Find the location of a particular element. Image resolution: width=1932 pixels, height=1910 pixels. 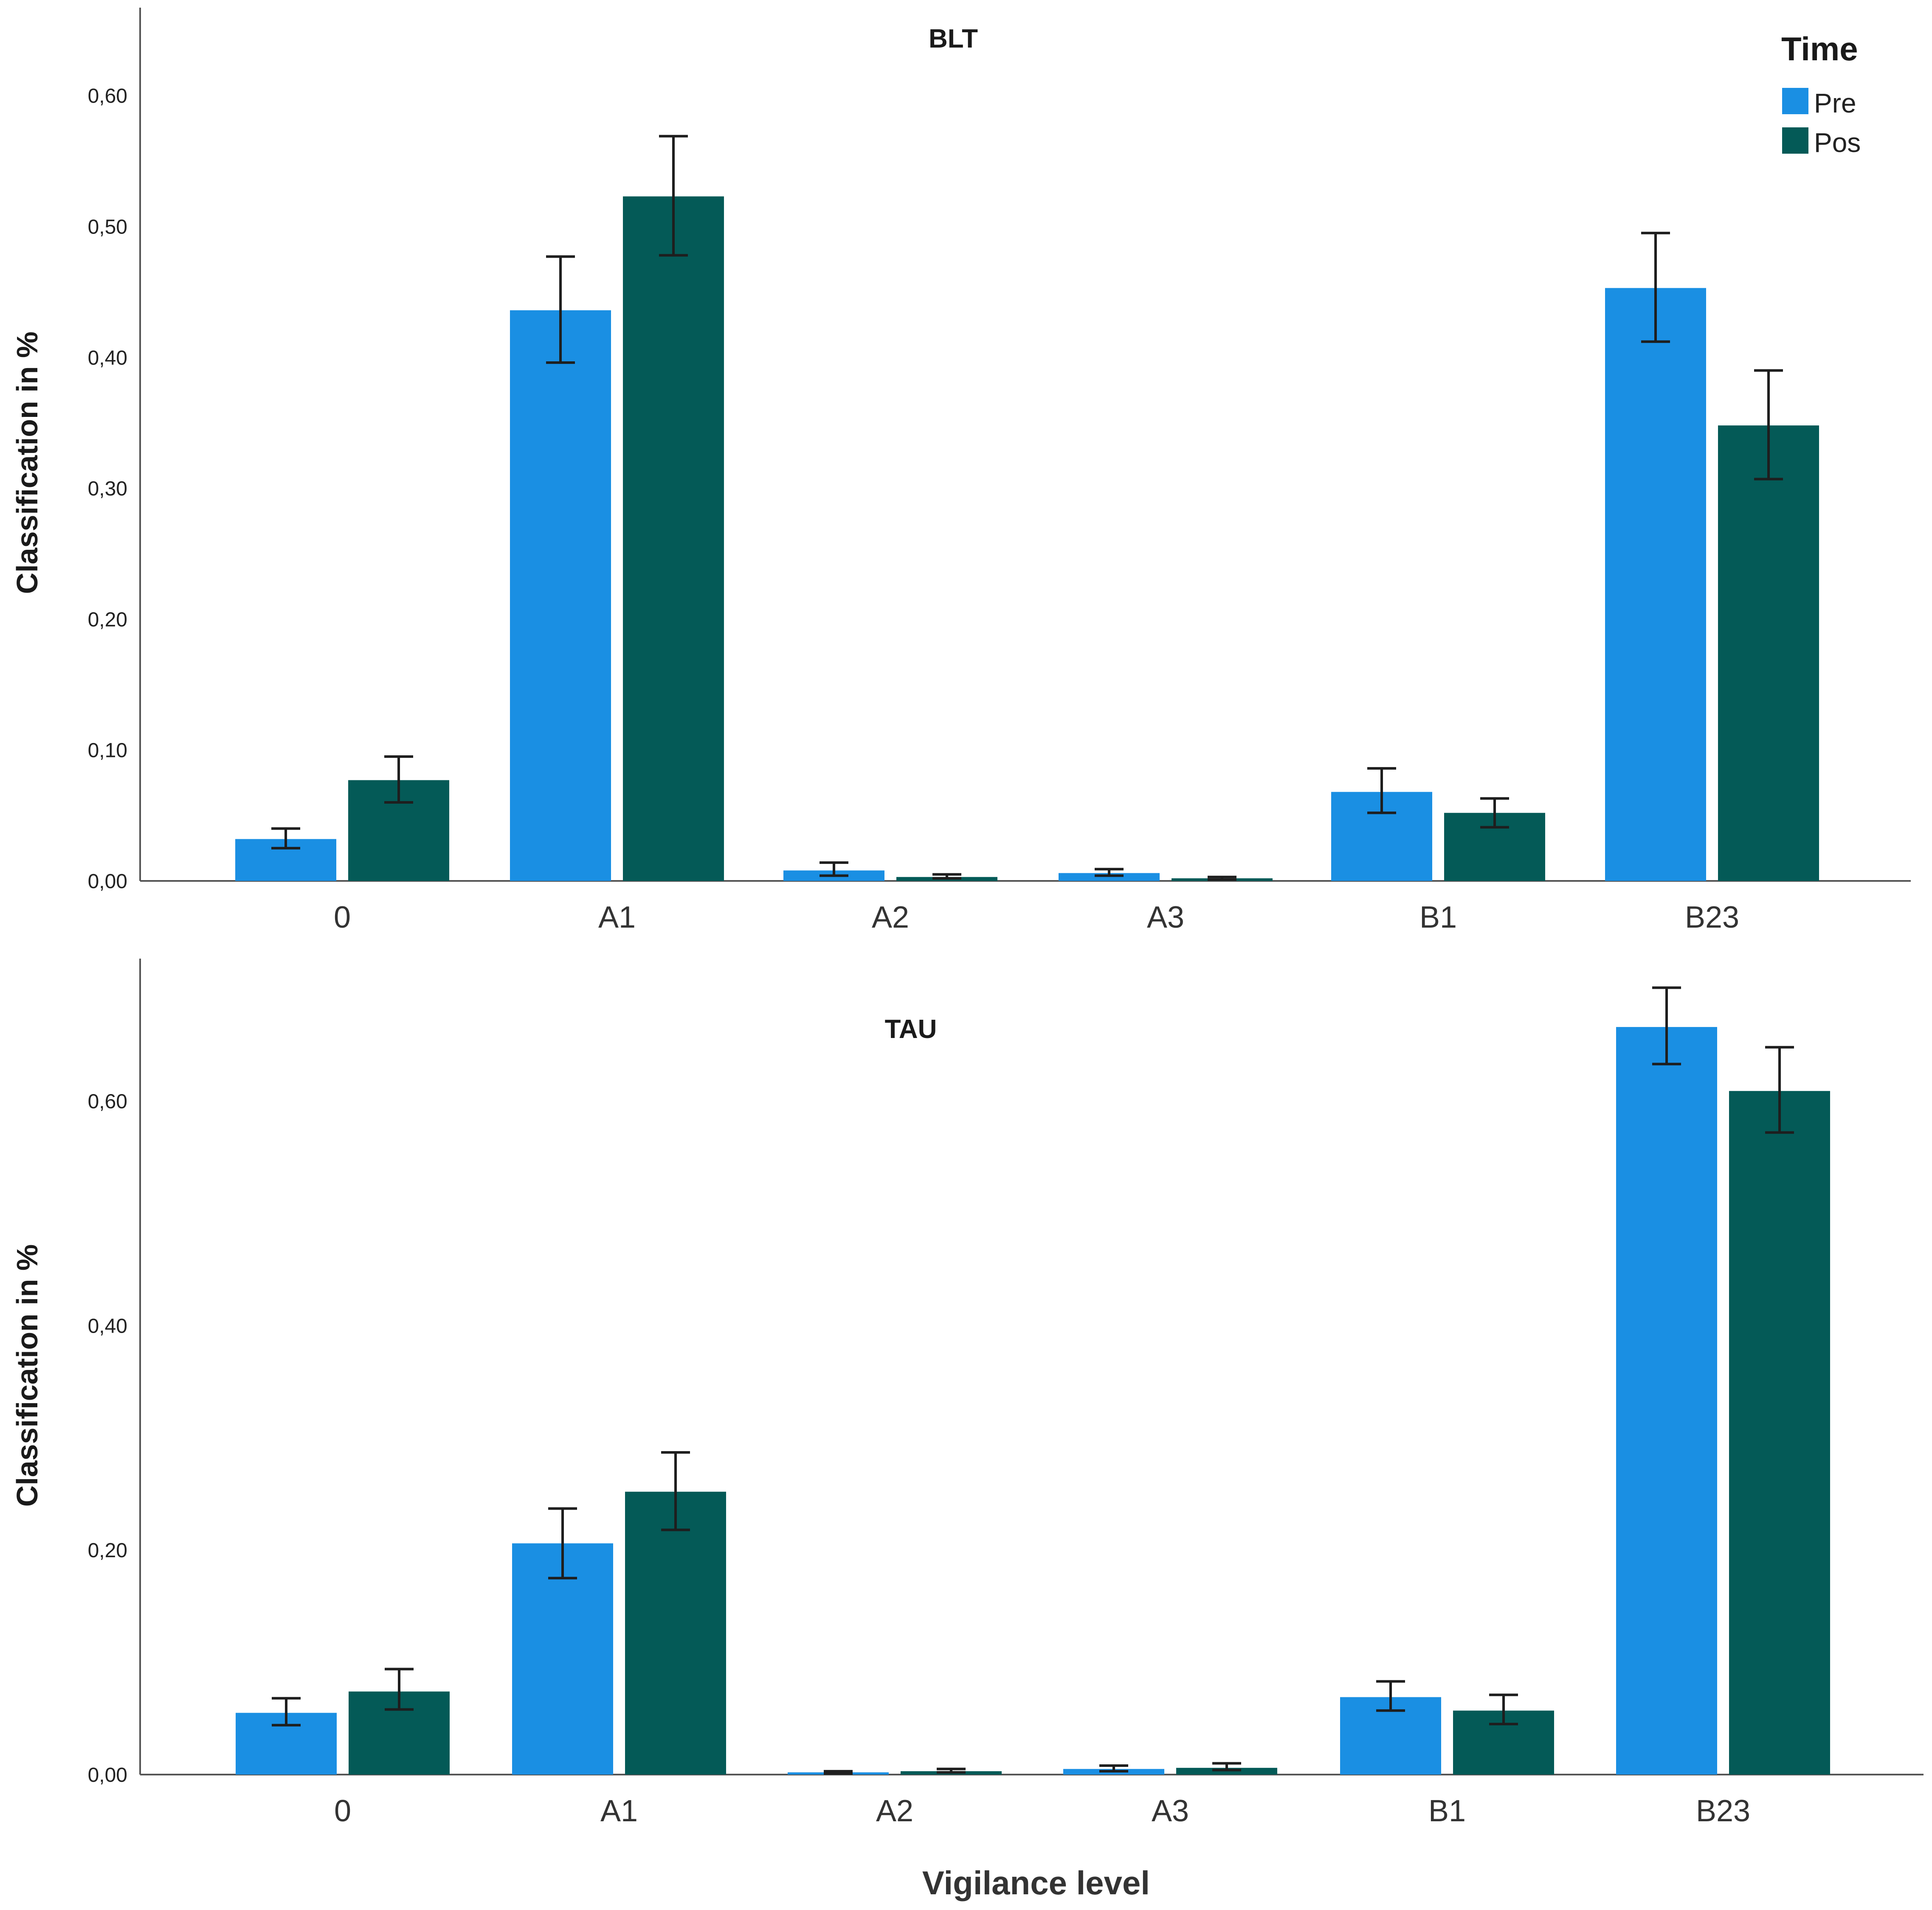

legend: Time Pre Pos is located at coordinates (1821, 94).